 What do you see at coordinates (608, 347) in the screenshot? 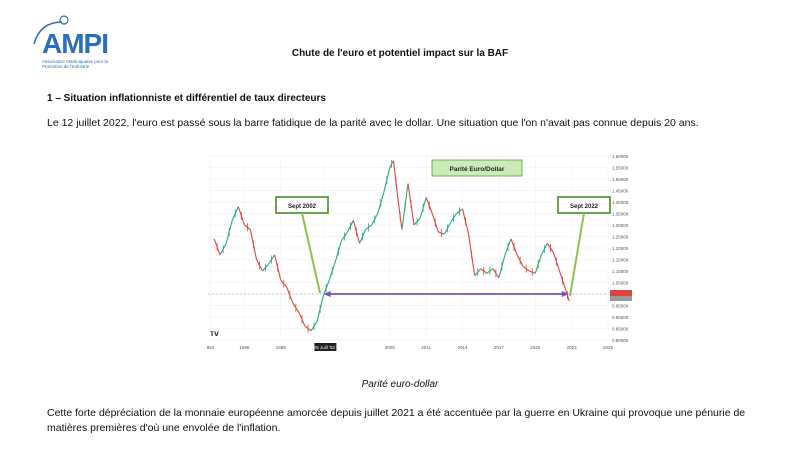
I see `x-tick-label: 2026` at bounding box center [608, 347].